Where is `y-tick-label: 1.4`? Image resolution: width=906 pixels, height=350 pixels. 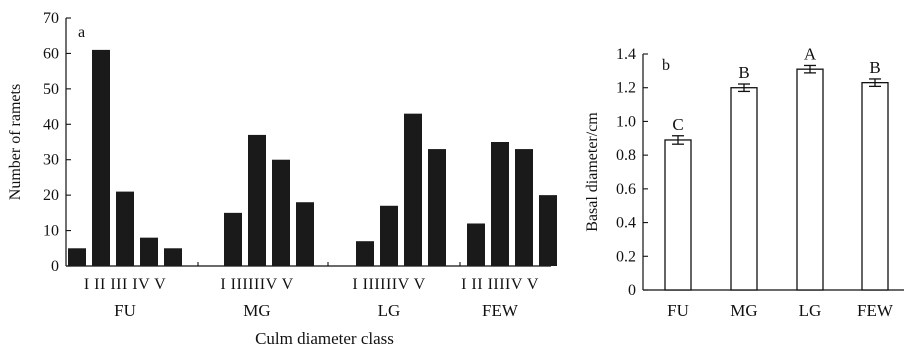 y-tick-label: 1.4 is located at coordinates (626, 54).